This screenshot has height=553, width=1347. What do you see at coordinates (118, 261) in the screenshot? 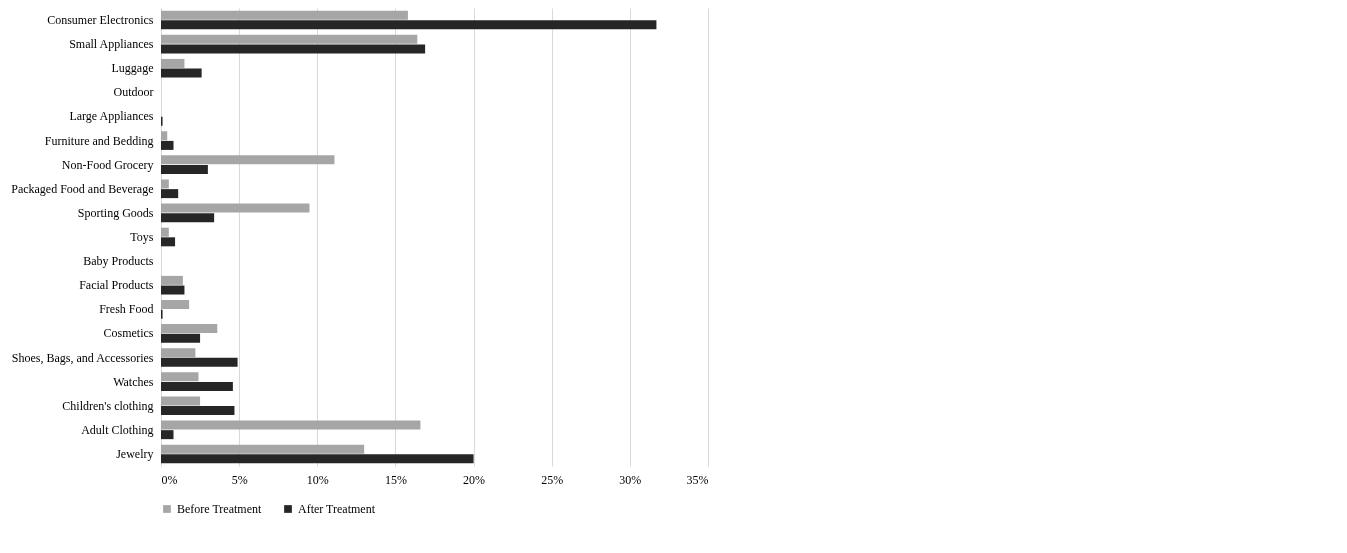
I see `y-tick-label: Baby Products` at bounding box center [118, 261].